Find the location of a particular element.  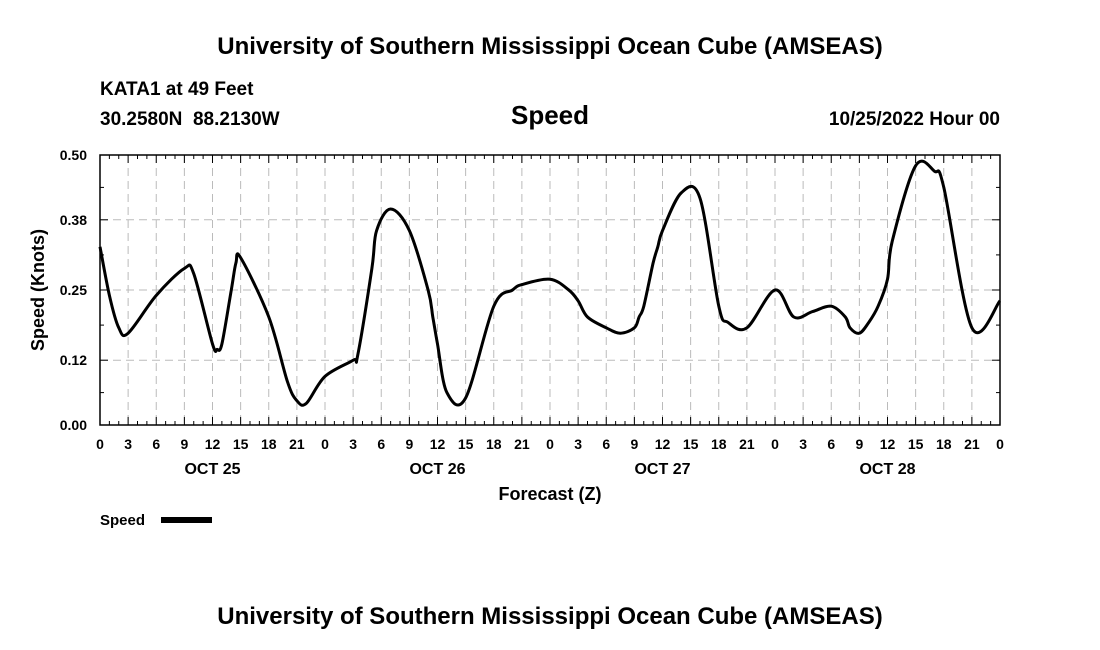

y-tick-label: 0.50 is located at coordinates (73, 155).